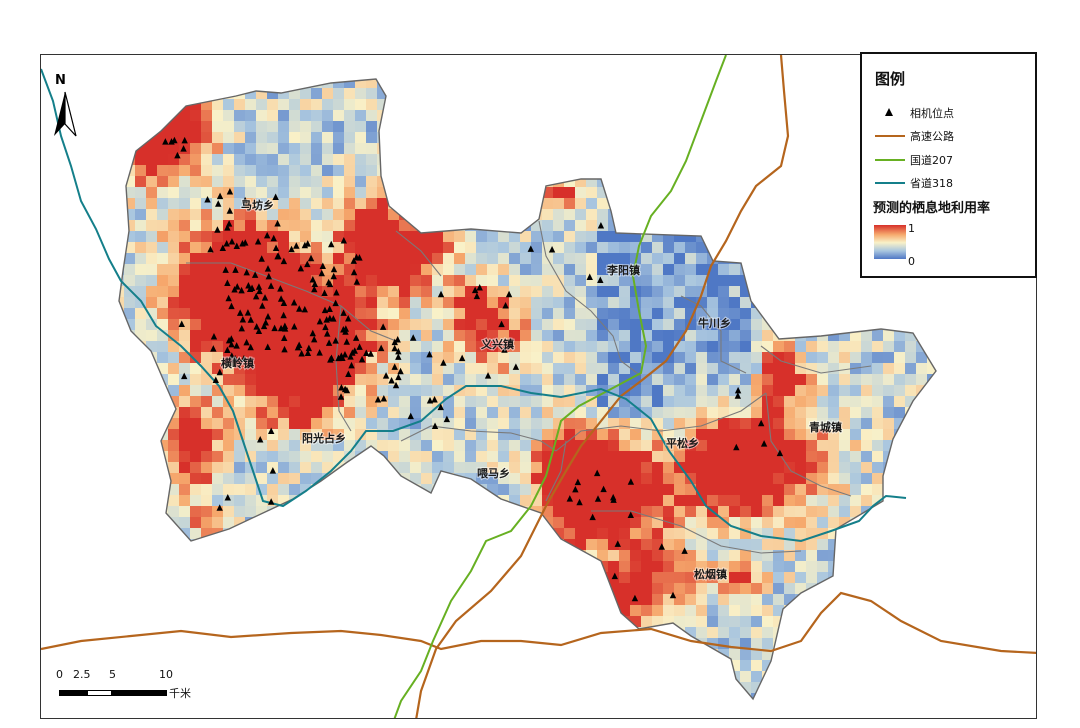 This screenshot has width=1080, height=728. What do you see at coordinates (932, 136) in the screenshot?
I see `legend-expressway-label: 高速公路` at bounding box center [932, 136].